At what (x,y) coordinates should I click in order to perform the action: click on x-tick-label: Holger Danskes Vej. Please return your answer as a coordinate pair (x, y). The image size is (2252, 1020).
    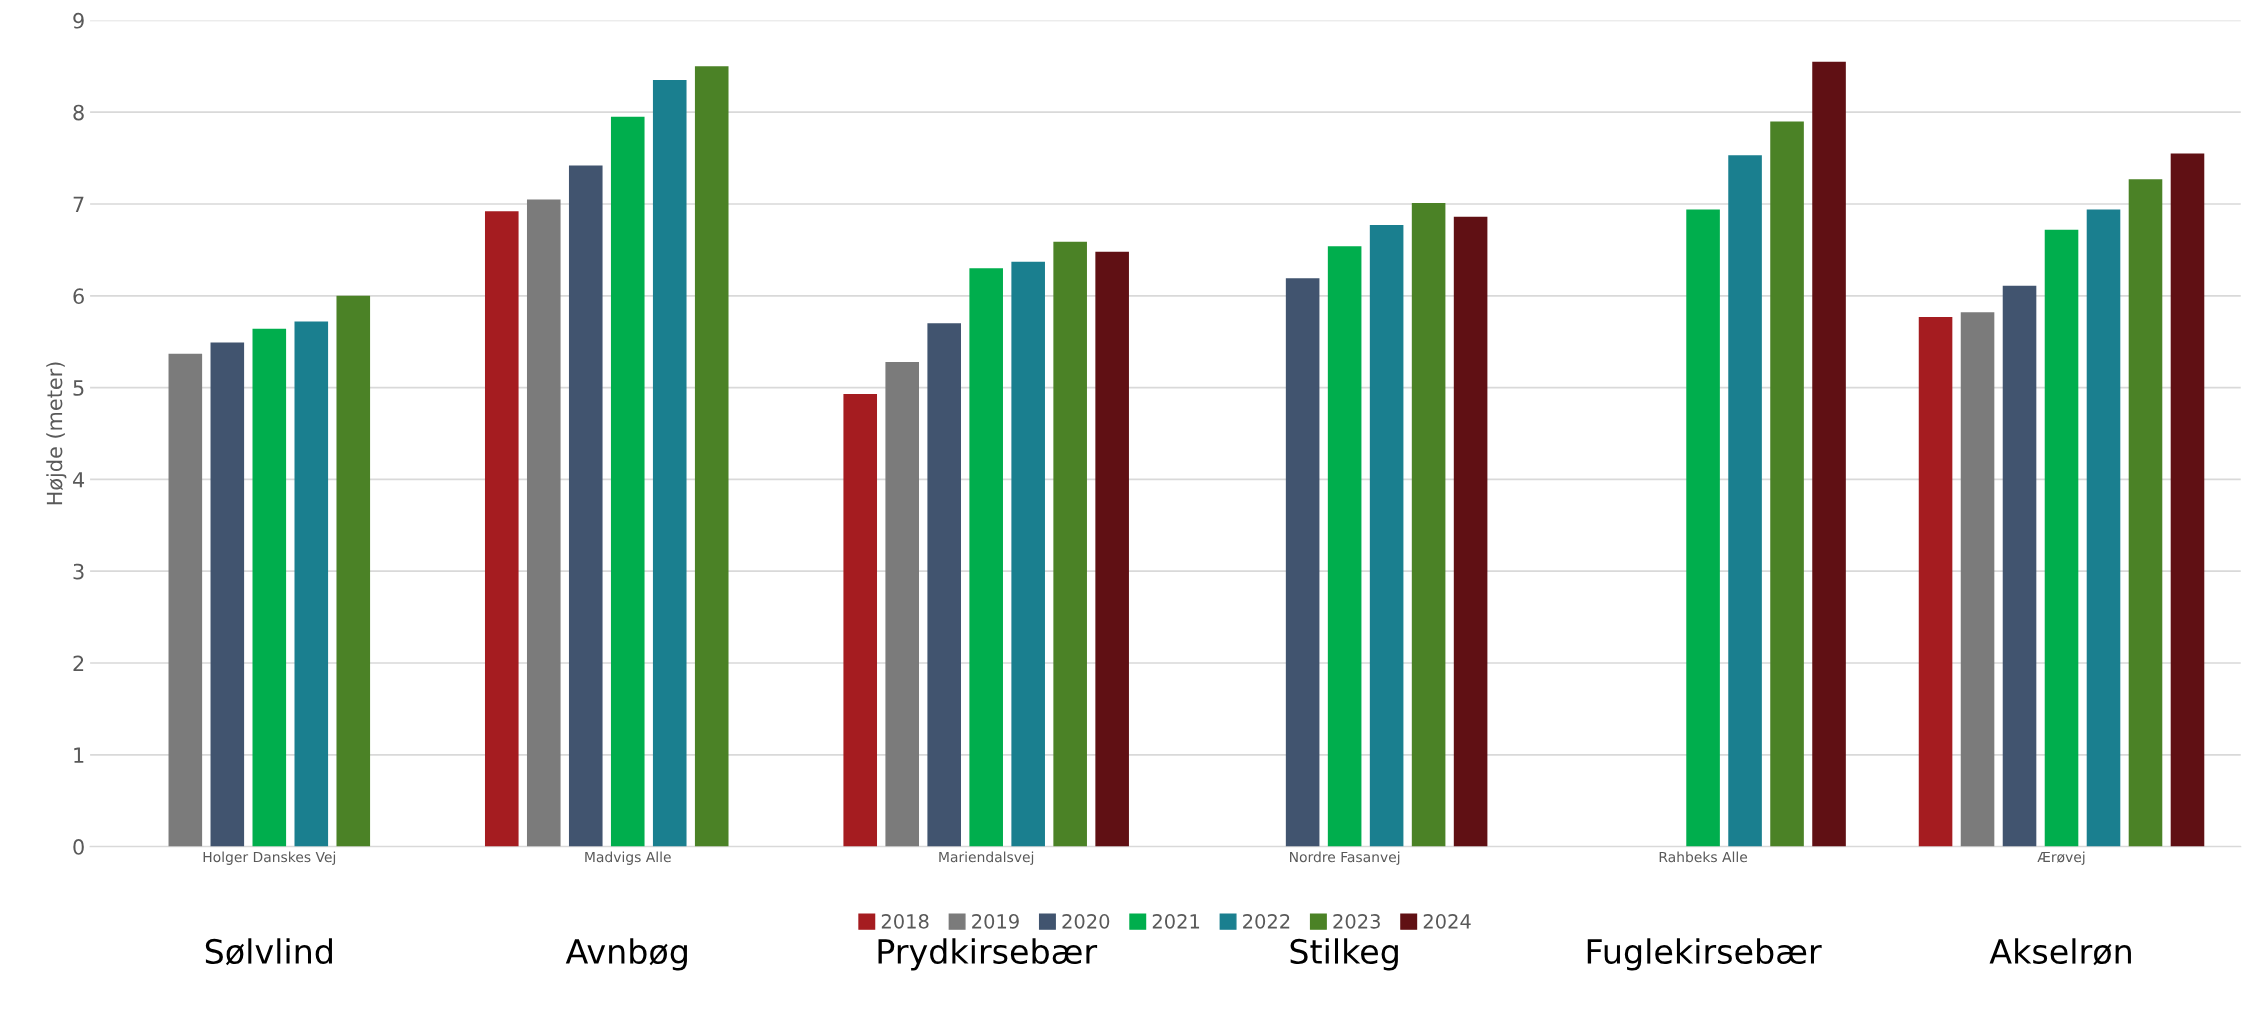
    Looking at the image, I should click on (269, 858).